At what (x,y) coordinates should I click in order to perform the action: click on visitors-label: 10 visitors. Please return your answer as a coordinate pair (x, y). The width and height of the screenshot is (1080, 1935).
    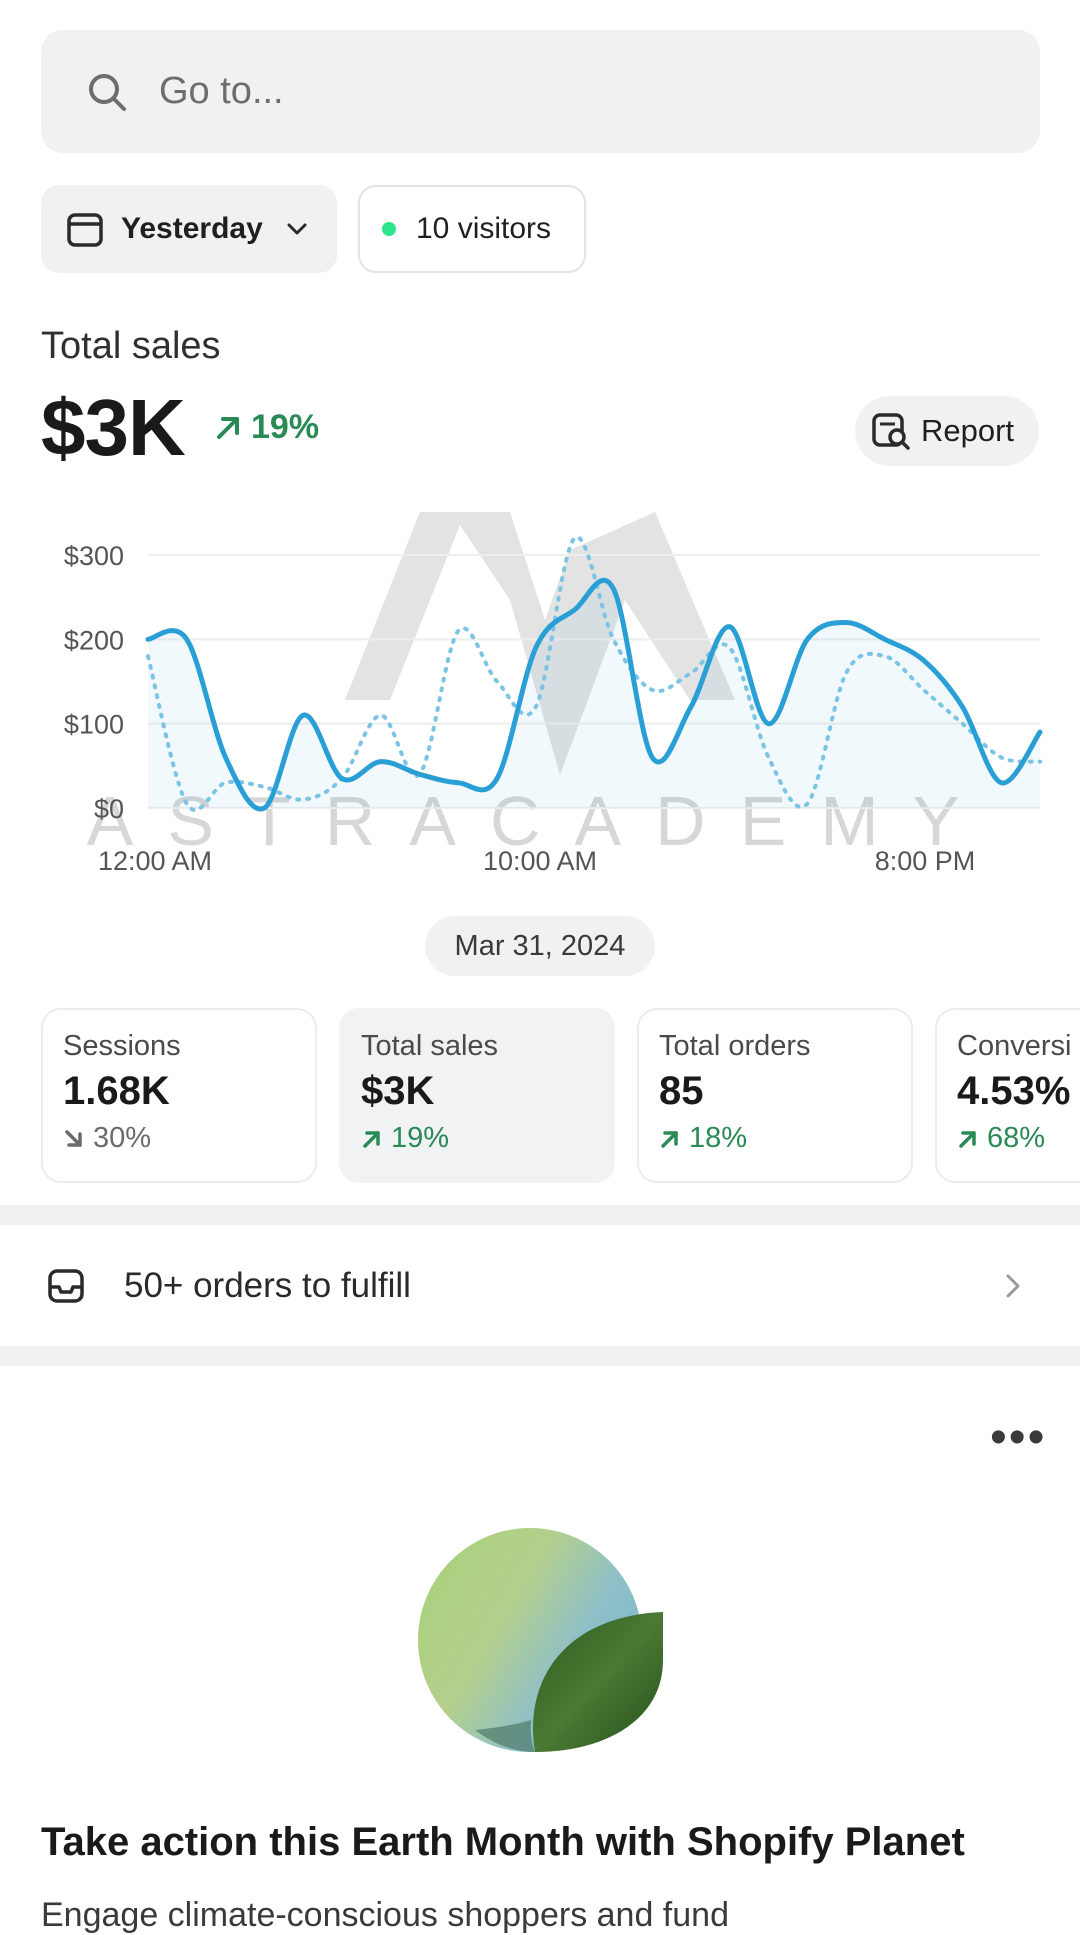
    Looking at the image, I should click on (484, 228).